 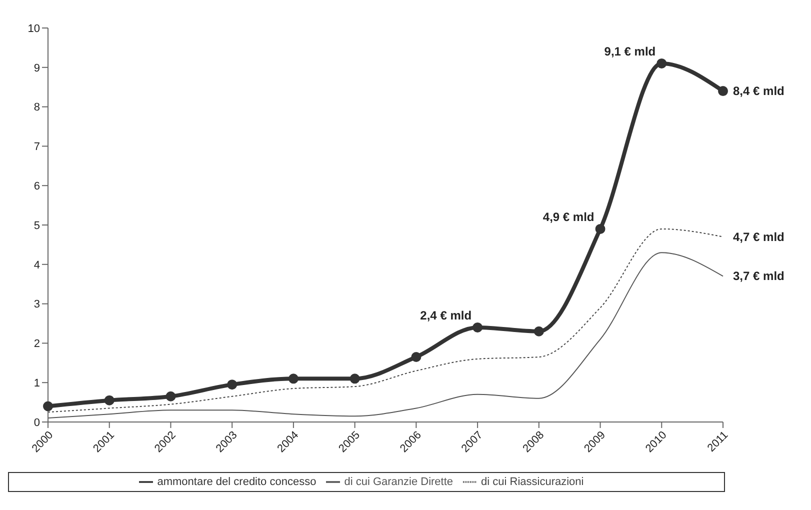 What do you see at coordinates (568, 217) in the screenshot?
I see `annotation: 4,9 € mld` at bounding box center [568, 217].